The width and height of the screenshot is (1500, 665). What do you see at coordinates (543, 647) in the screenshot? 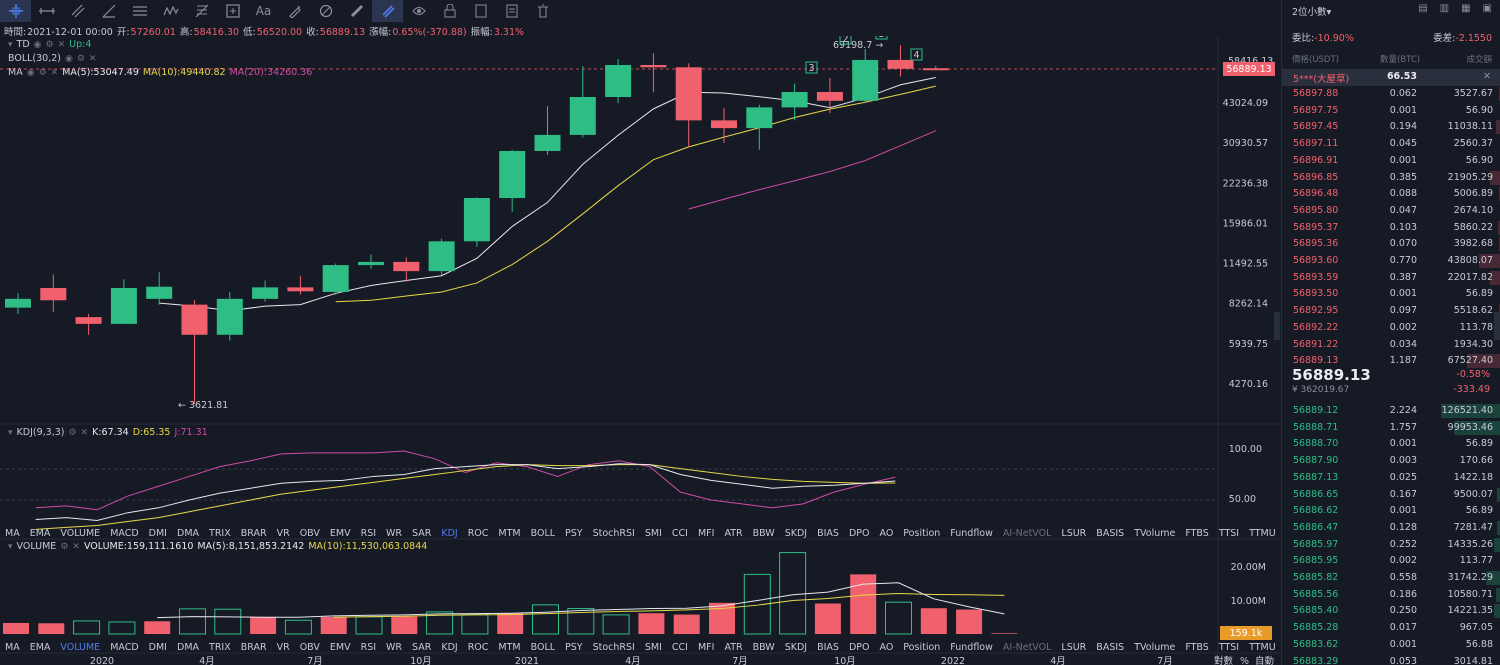
I see `indicator-tab-boll: BOLL` at bounding box center [543, 647].